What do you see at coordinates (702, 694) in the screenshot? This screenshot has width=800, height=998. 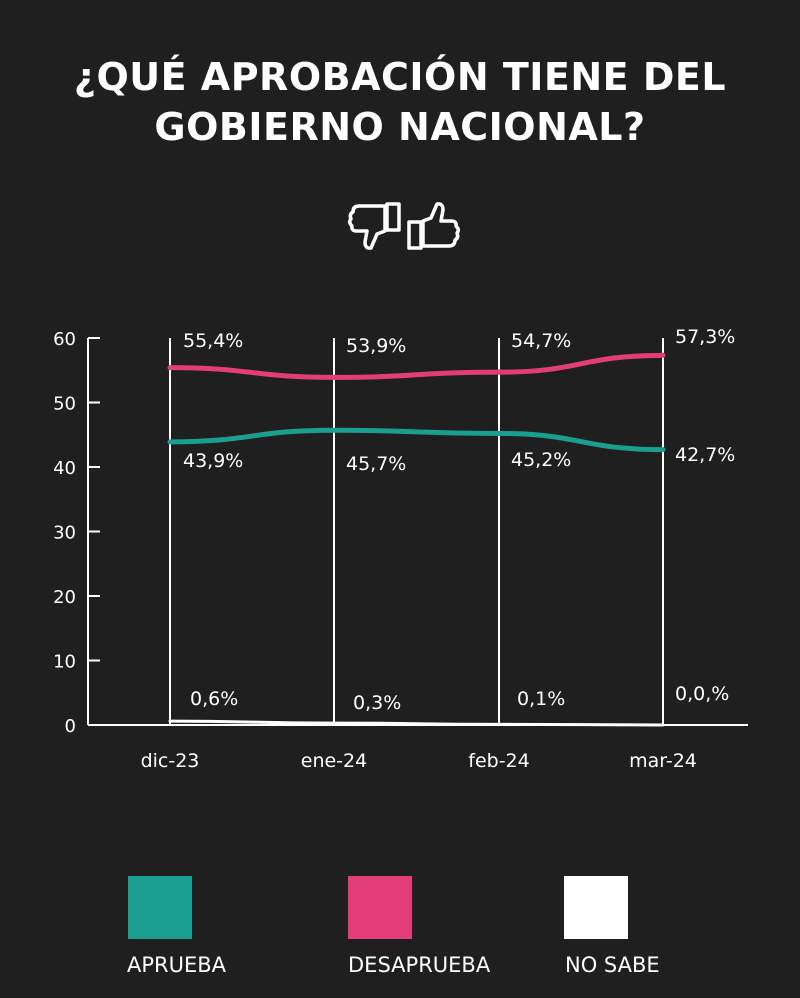 I see `data-label-no_sabe: 0,0,%` at bounding box center [702, 694].